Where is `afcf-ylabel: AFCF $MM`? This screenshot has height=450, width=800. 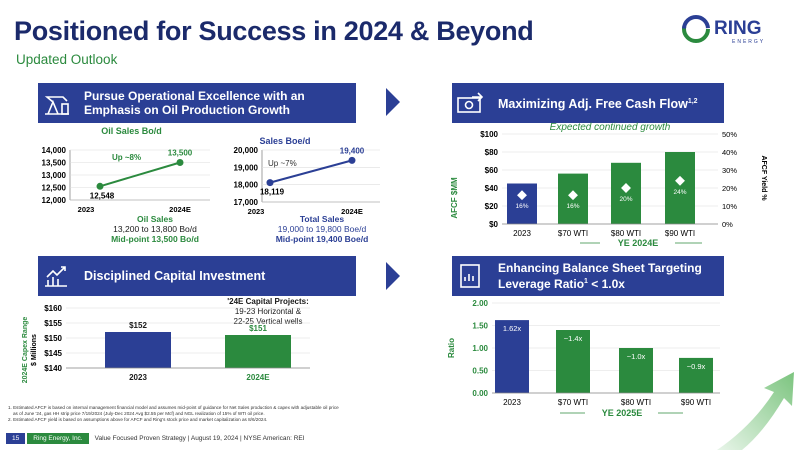
afcf-ylabel: AFCF $MM is located at coordinates (454, 198).